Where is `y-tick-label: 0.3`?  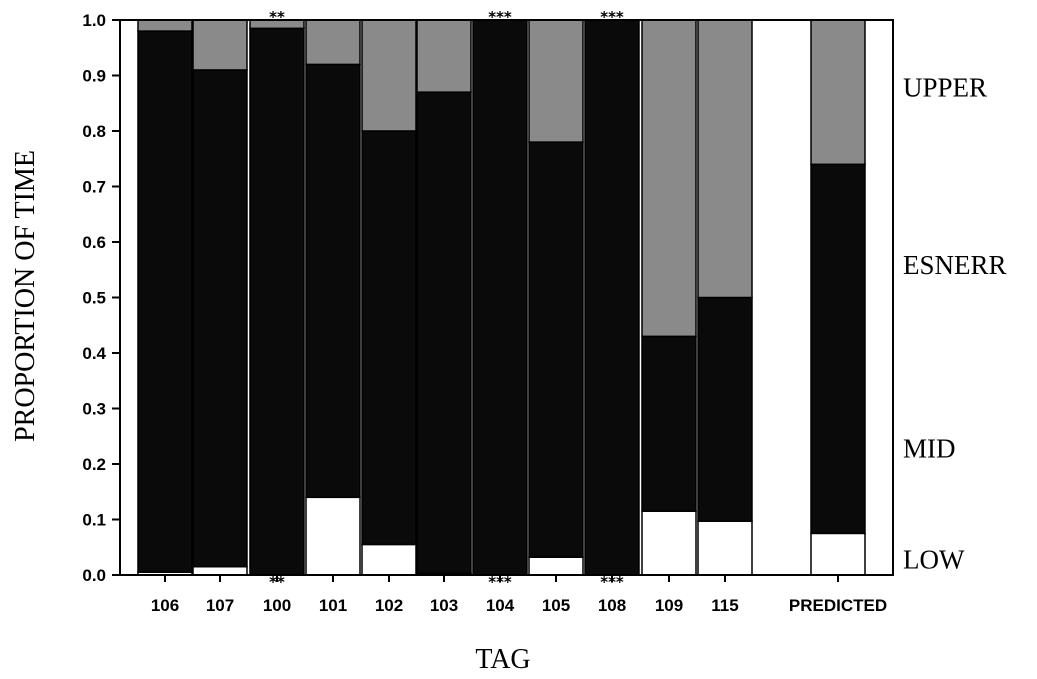
y-tick-label: 0.3 is located at coordinates (94, 409).